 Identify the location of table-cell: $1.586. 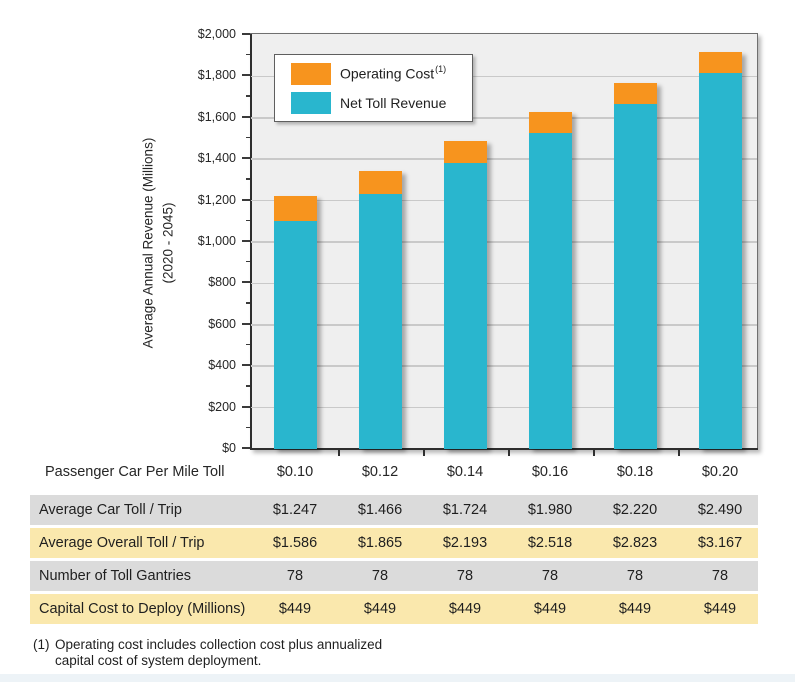
(295, 543).